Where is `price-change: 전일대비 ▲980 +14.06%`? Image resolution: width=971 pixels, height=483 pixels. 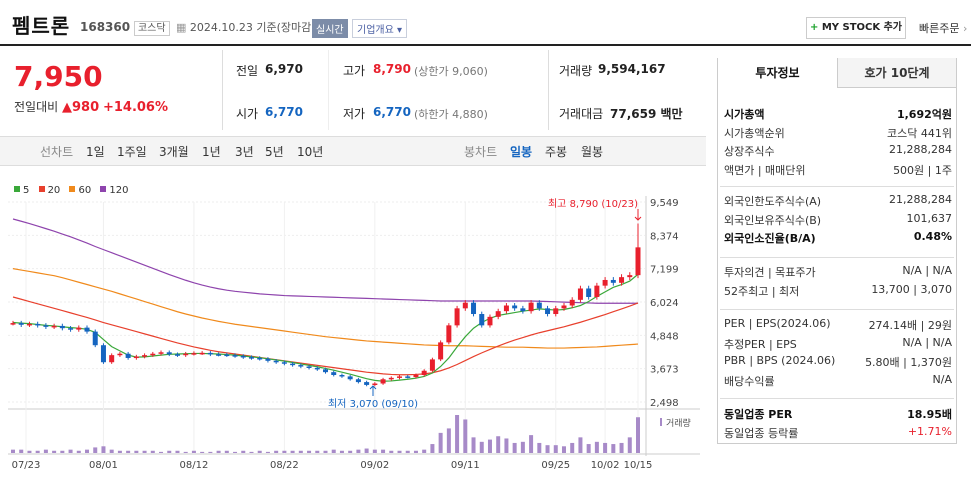
price-change: 전일대비 ▲980 +14.06% is located at coordinates (91, 107).